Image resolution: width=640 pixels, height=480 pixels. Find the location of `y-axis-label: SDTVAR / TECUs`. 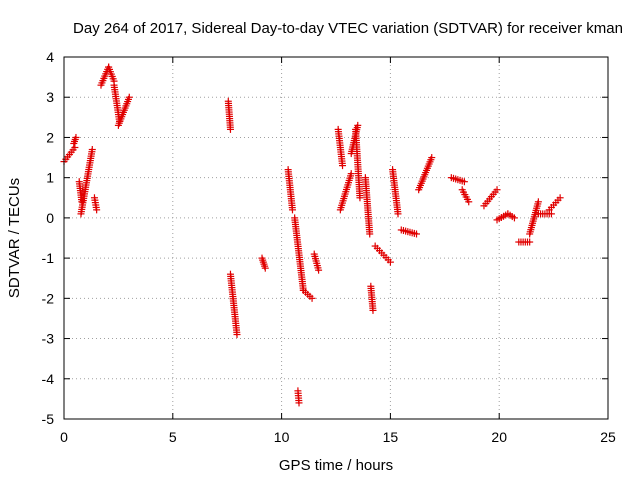

y-axis-label: SDTVAR / TECUs is located at coordinates (14, 238).